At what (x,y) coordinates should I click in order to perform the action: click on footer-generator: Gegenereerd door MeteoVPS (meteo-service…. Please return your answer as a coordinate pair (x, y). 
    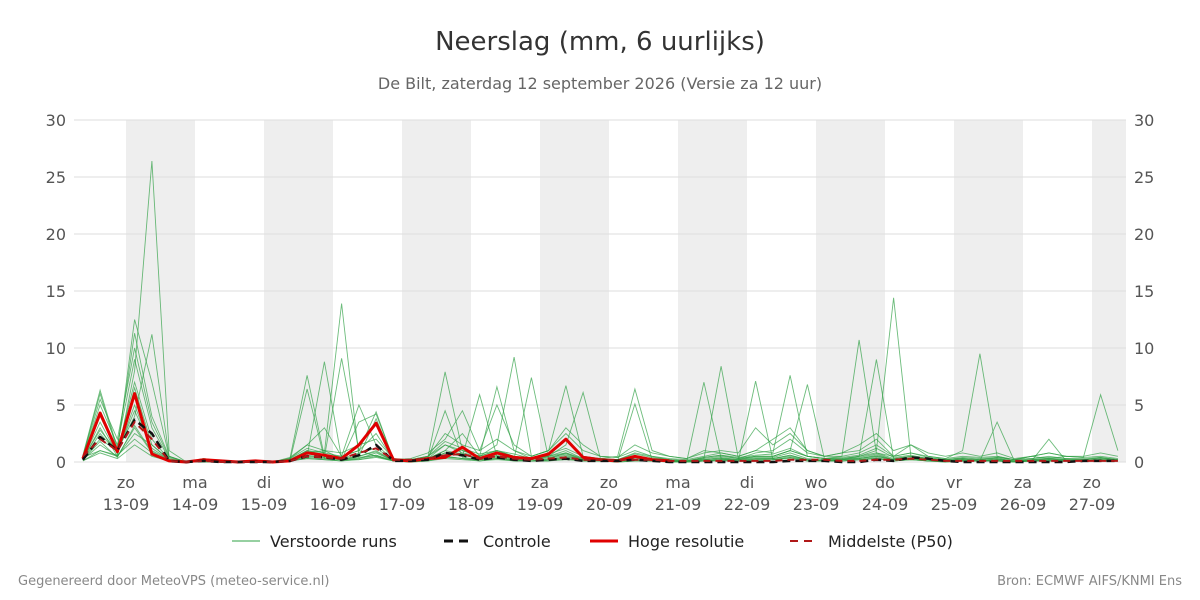
    Looking at the image, I should click on (173, 581).